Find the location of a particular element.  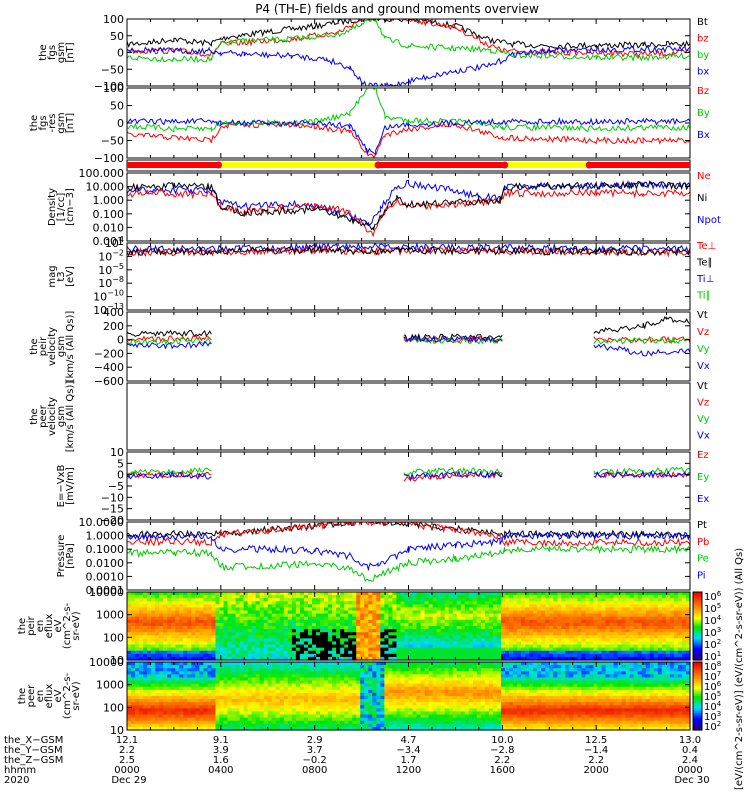

y-tick-label: 1.0000 is located at coordinates (105, 536).